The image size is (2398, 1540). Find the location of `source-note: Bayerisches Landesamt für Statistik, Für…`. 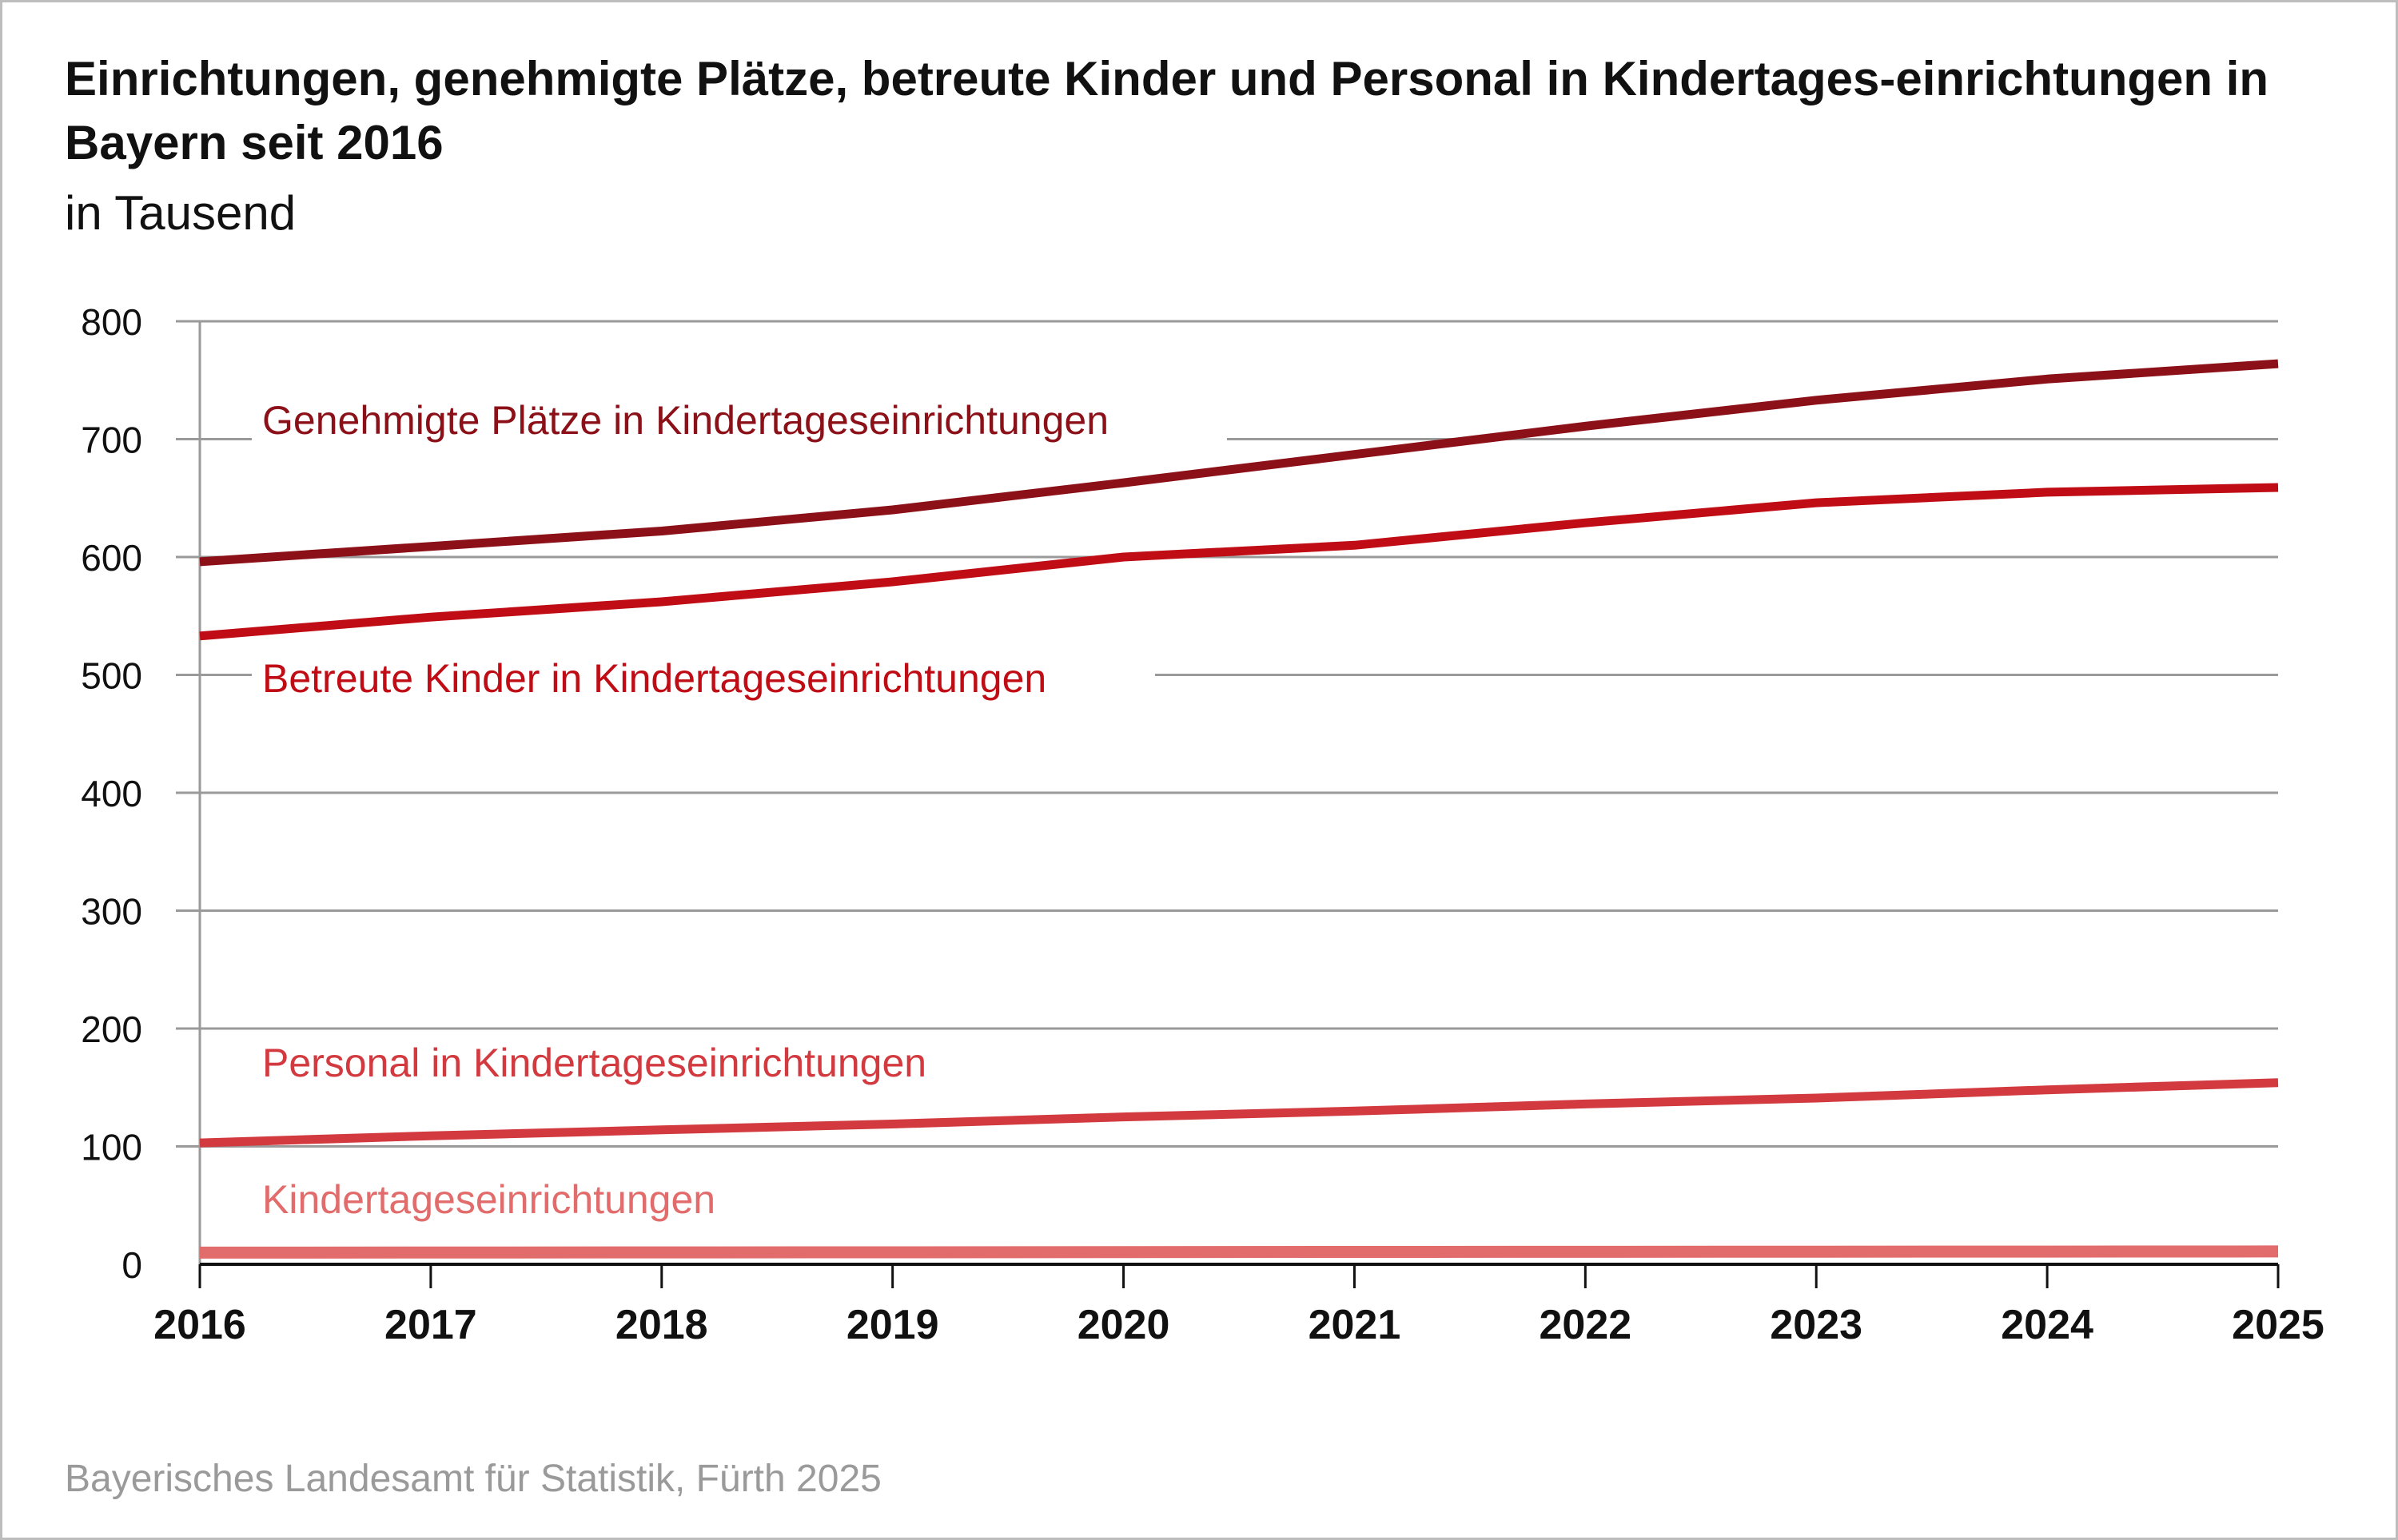

source-note: Bayerisches Landesamt für Statistik, Für… is located at coordinates (473, 1479).